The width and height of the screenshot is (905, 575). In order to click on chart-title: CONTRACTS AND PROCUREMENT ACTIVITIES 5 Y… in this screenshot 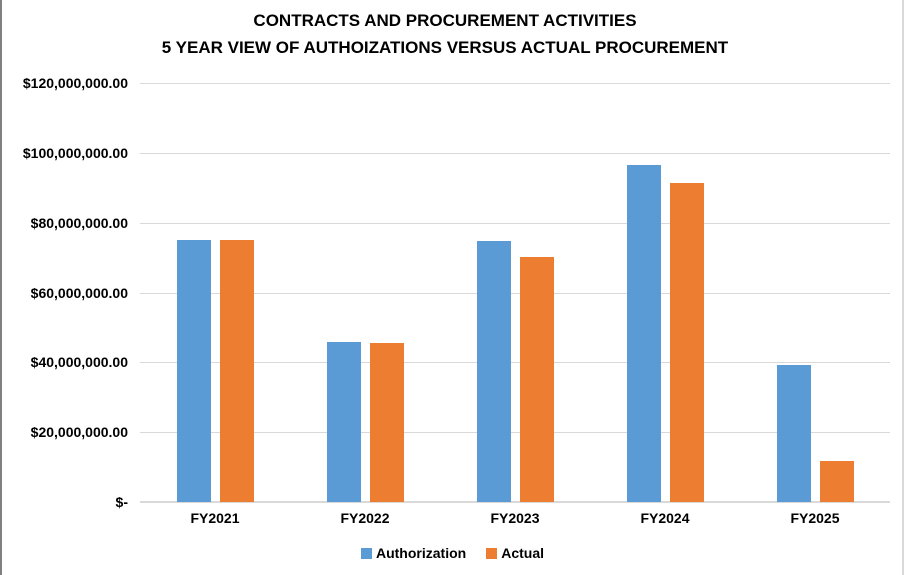, I will do `click(445, 34)`.